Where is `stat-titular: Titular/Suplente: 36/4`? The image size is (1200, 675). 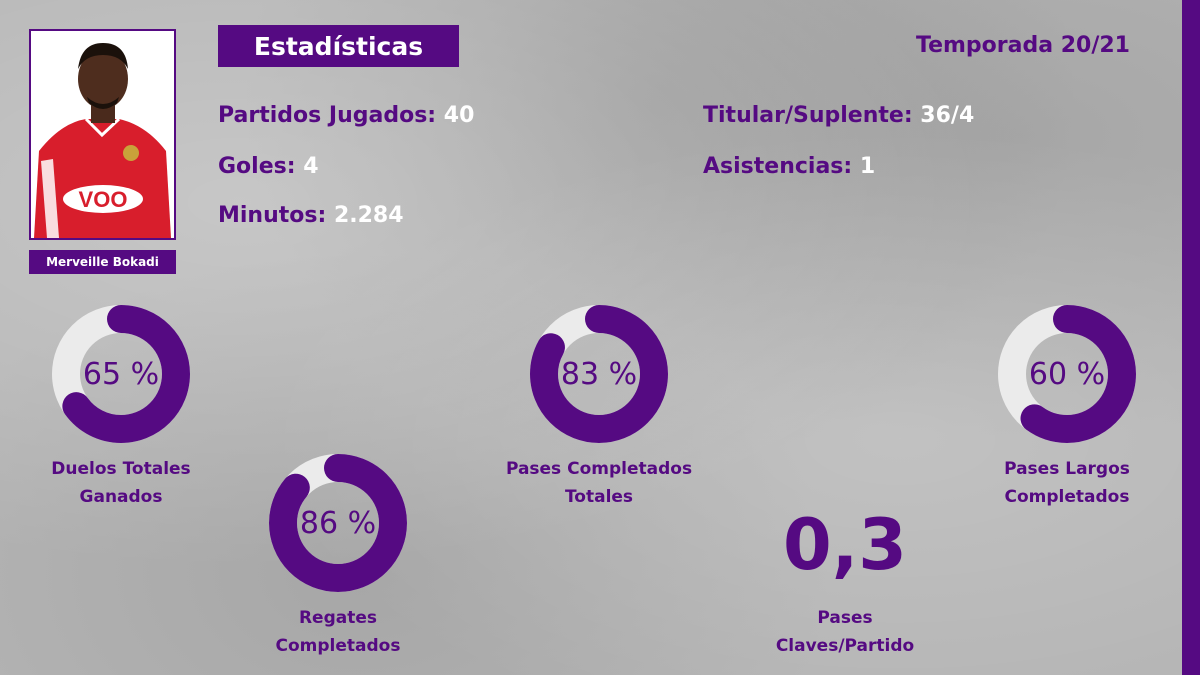
stat-titular: Titular/Suplente: 36/4 is located at coordinates (838, 115).